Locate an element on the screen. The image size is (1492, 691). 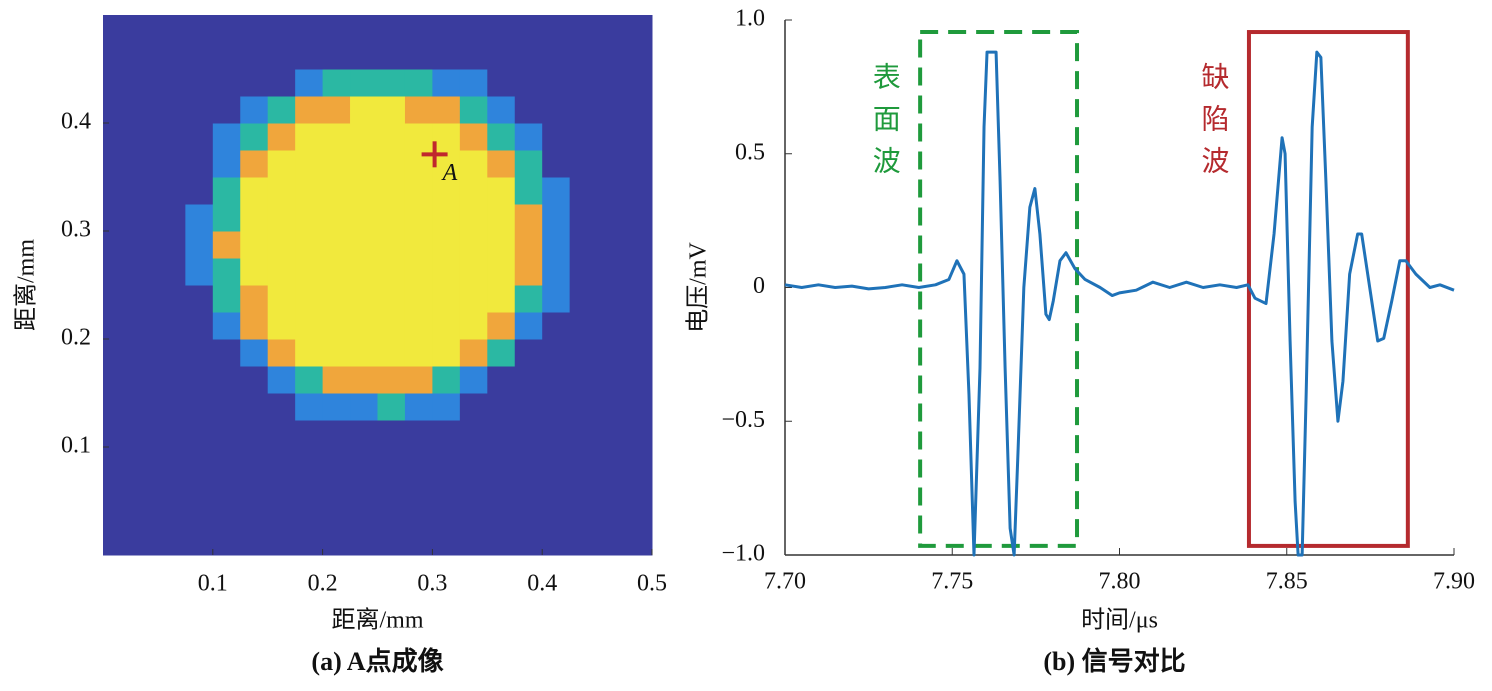
y-tick-label: 1.0 is located at coordinates (750, 19).